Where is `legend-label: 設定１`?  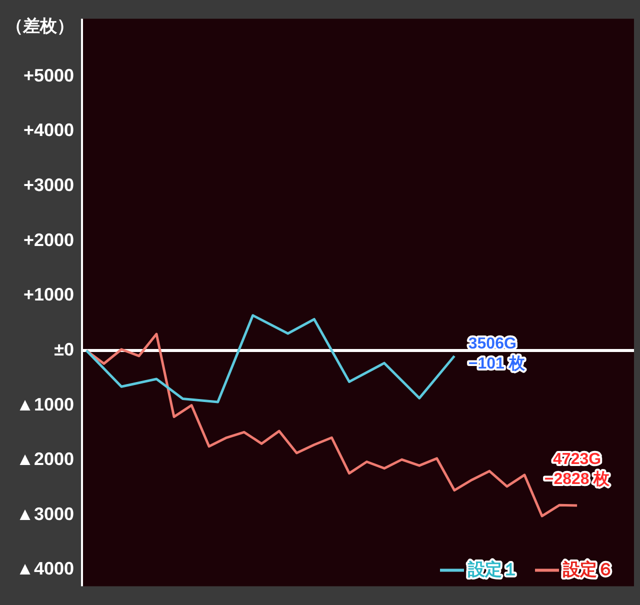 legend-label: 設定１ is located at coordinates (493, 569).